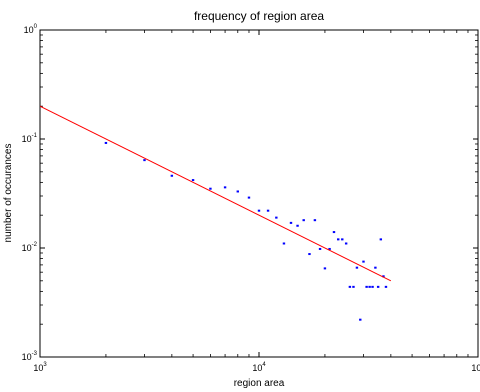 The image size is (480, 392). I want to click on x-tick-label-exponent: 4, so click(264, 365).